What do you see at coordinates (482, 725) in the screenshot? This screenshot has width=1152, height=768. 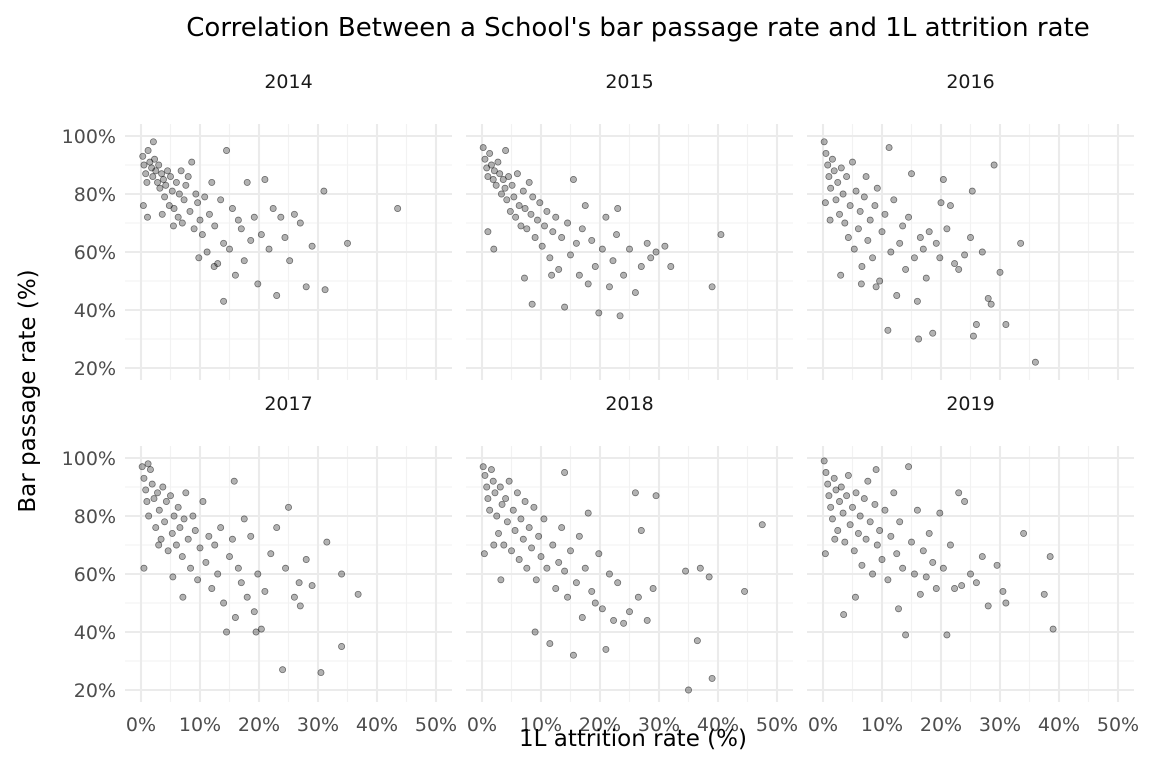 I see `x-tick-label: 0%` at bounding box center [482, 725].